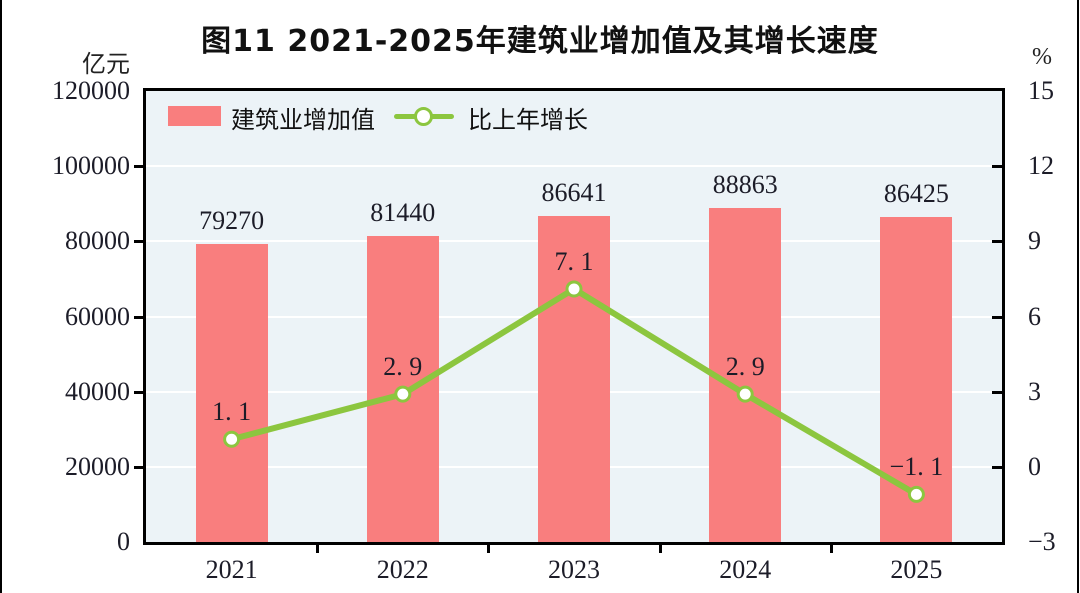 Image resolution: width=1080 pixels, height=593 pixels. Describe the element at coordinates (528, 121) in the screenshot. I see `legend-line-label: 比上年增长` at that location.